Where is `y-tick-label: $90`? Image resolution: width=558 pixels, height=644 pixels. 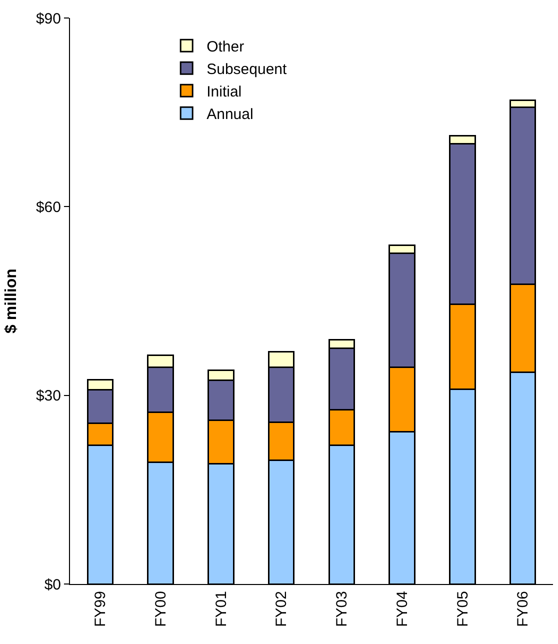 y-tick-label: $90 is located at coordinates (48, 19).